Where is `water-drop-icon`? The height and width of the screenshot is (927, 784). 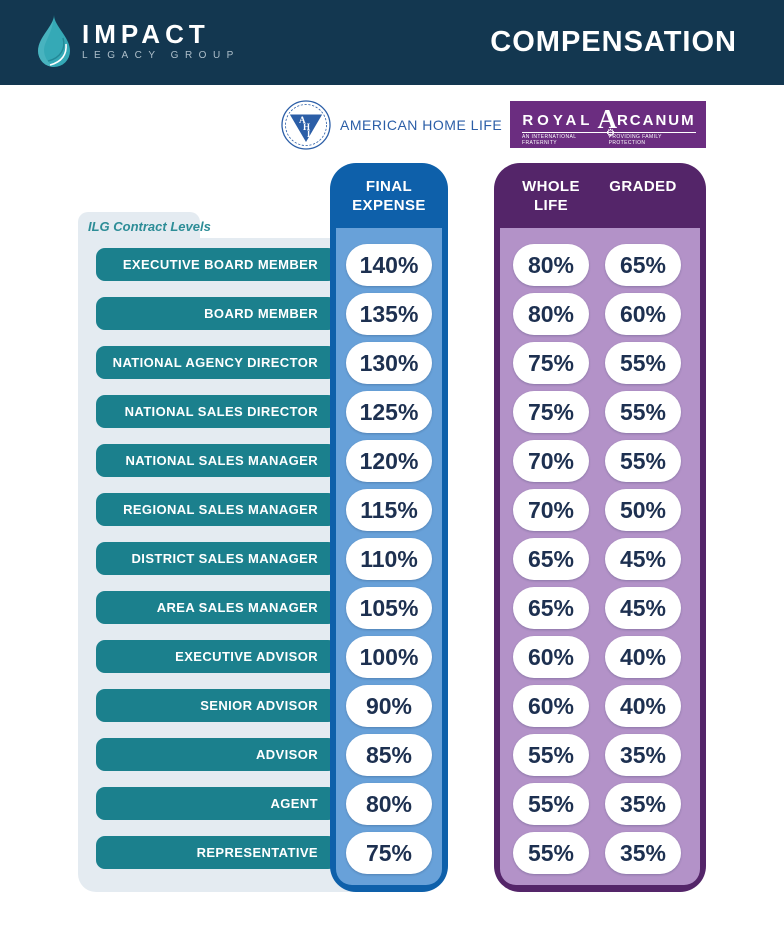
water-drop-icon is located at coordinates (54, 41).